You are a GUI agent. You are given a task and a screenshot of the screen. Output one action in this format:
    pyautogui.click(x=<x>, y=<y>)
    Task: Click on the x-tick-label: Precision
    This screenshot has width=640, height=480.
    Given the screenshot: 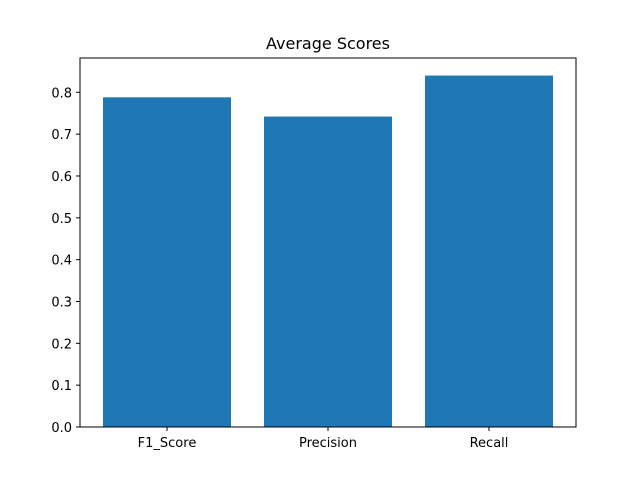 What is the action you would take?
    pyautogui.click(x=328, y=443)
    